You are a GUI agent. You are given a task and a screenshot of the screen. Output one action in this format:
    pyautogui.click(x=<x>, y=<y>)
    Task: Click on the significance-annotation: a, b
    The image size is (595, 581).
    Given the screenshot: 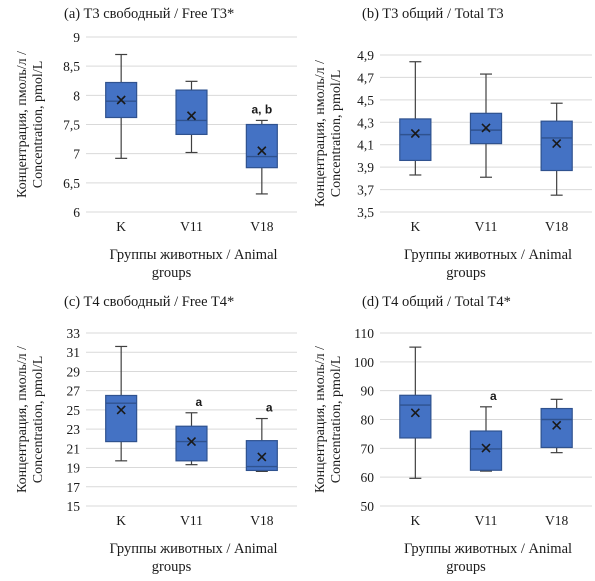 What is the action you would take?
    pyautogui.click(x=261, y=109)
    